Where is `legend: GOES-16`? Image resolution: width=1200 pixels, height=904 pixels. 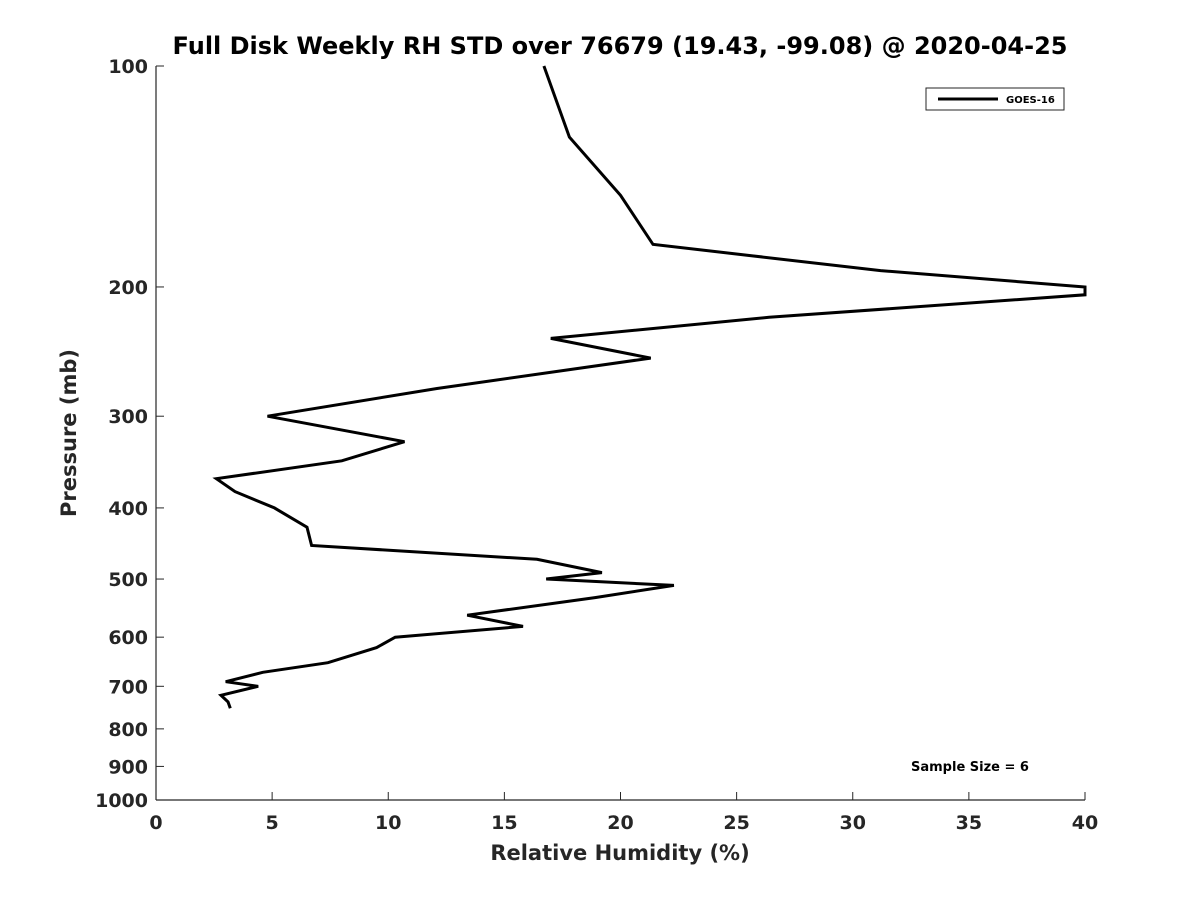 legend: GOES-16 is located at coordinates (995, 99).